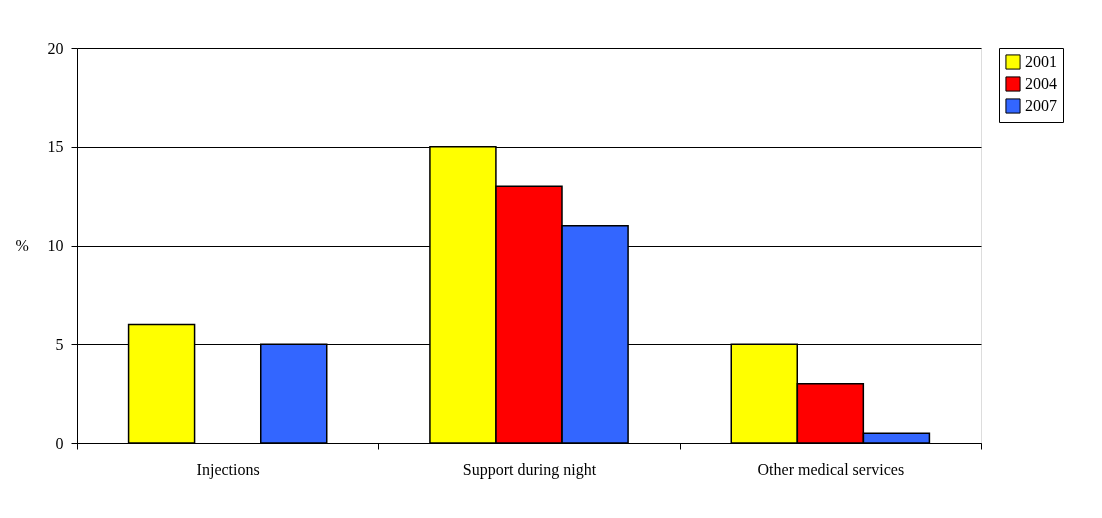 The height and width of the screenshot is (518, 1102). I want to click on y-tick-label: 20, so click(55, 48).